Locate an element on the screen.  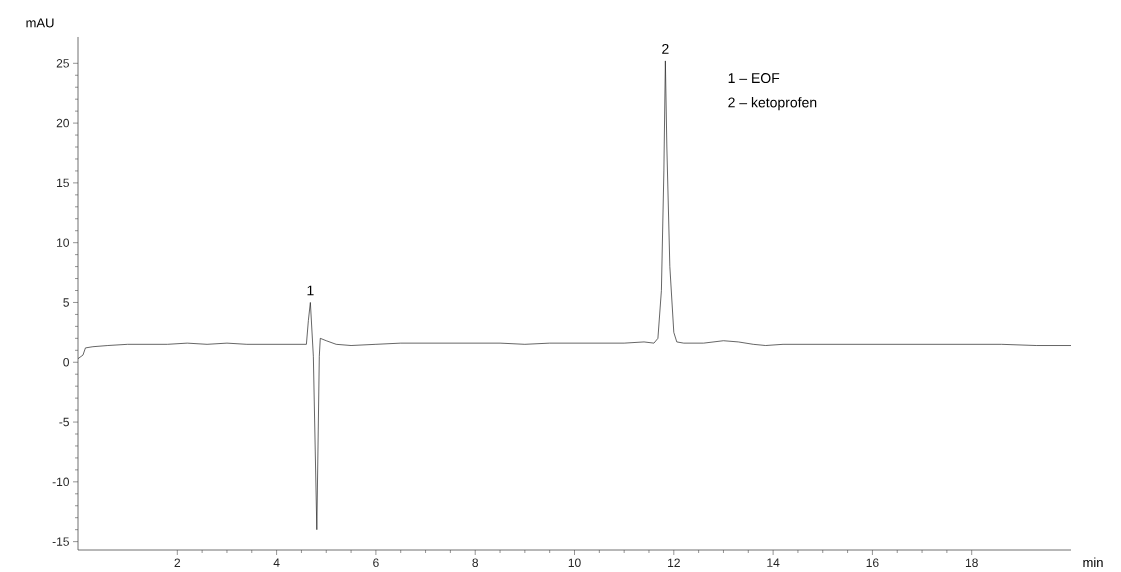
annotation: 2 is located at coordinates (665, 48).